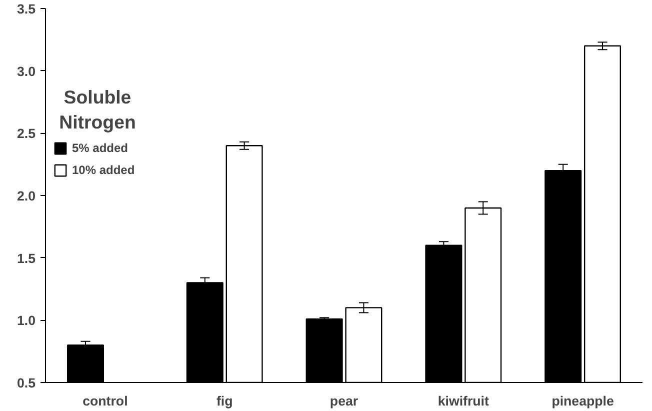  I want to click on x-tick-label: control, so click(105, 401).